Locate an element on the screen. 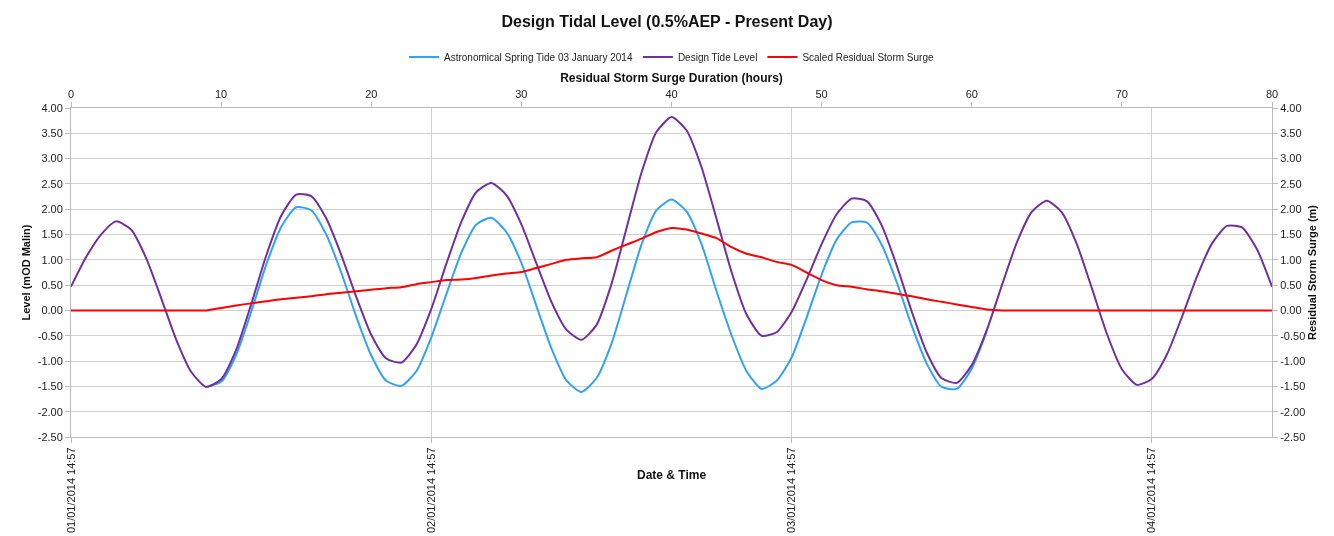 The height and width of the screenshot is (536, 1334). y2-tick-label: -1.00 is located at coordinates (1293, 360).